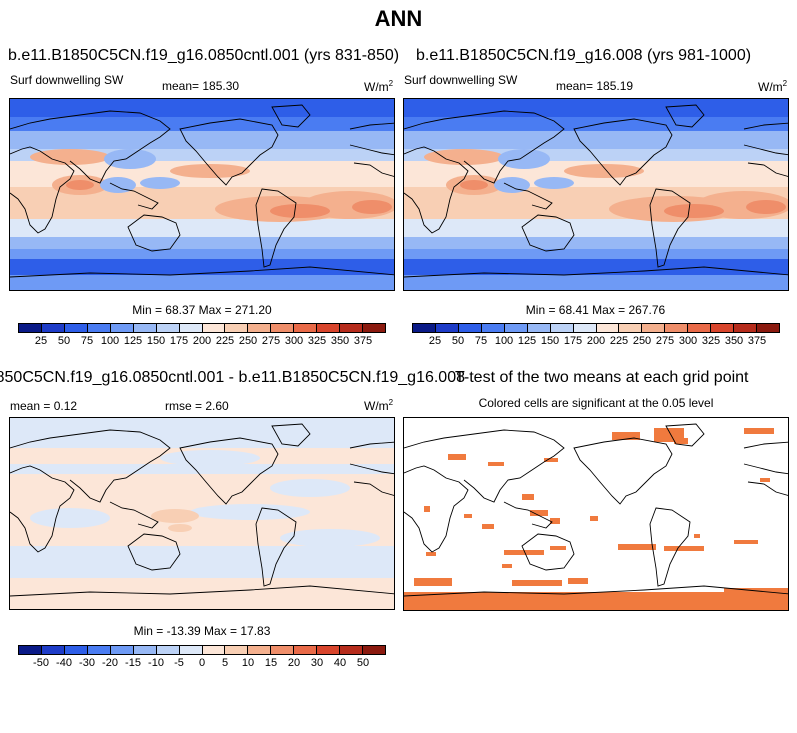 The width and height of the screenshot is (797, 733). What do you see at coordinates (271, 663) in the screenshot?
I see `colorbar-tick-label: 15` at bounding box center [271, 663].